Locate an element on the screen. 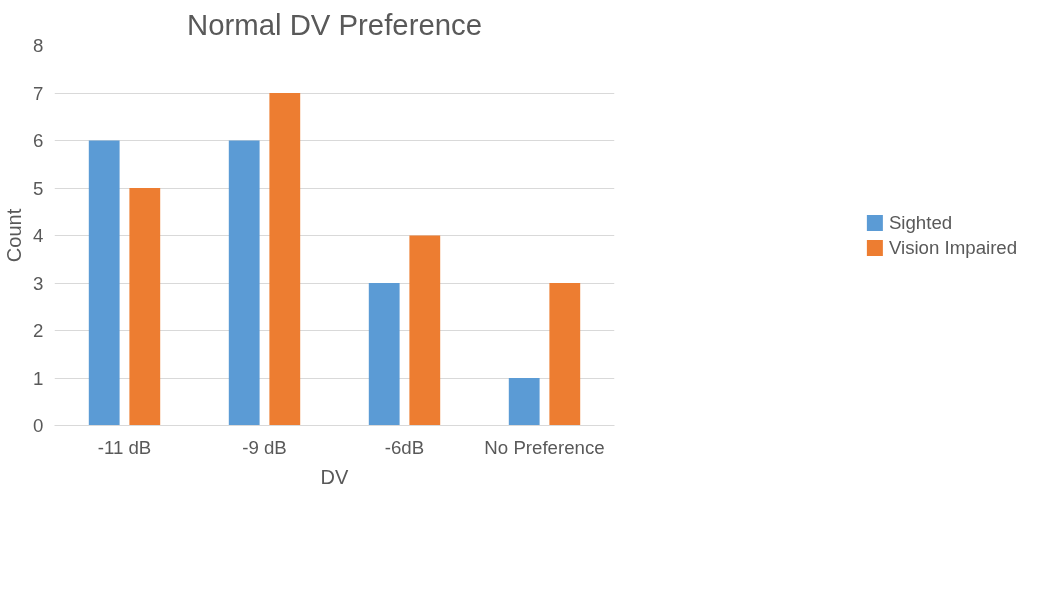 The image size is (1056, 590). legend-label: Sighted is located at coordinates (920, 222).